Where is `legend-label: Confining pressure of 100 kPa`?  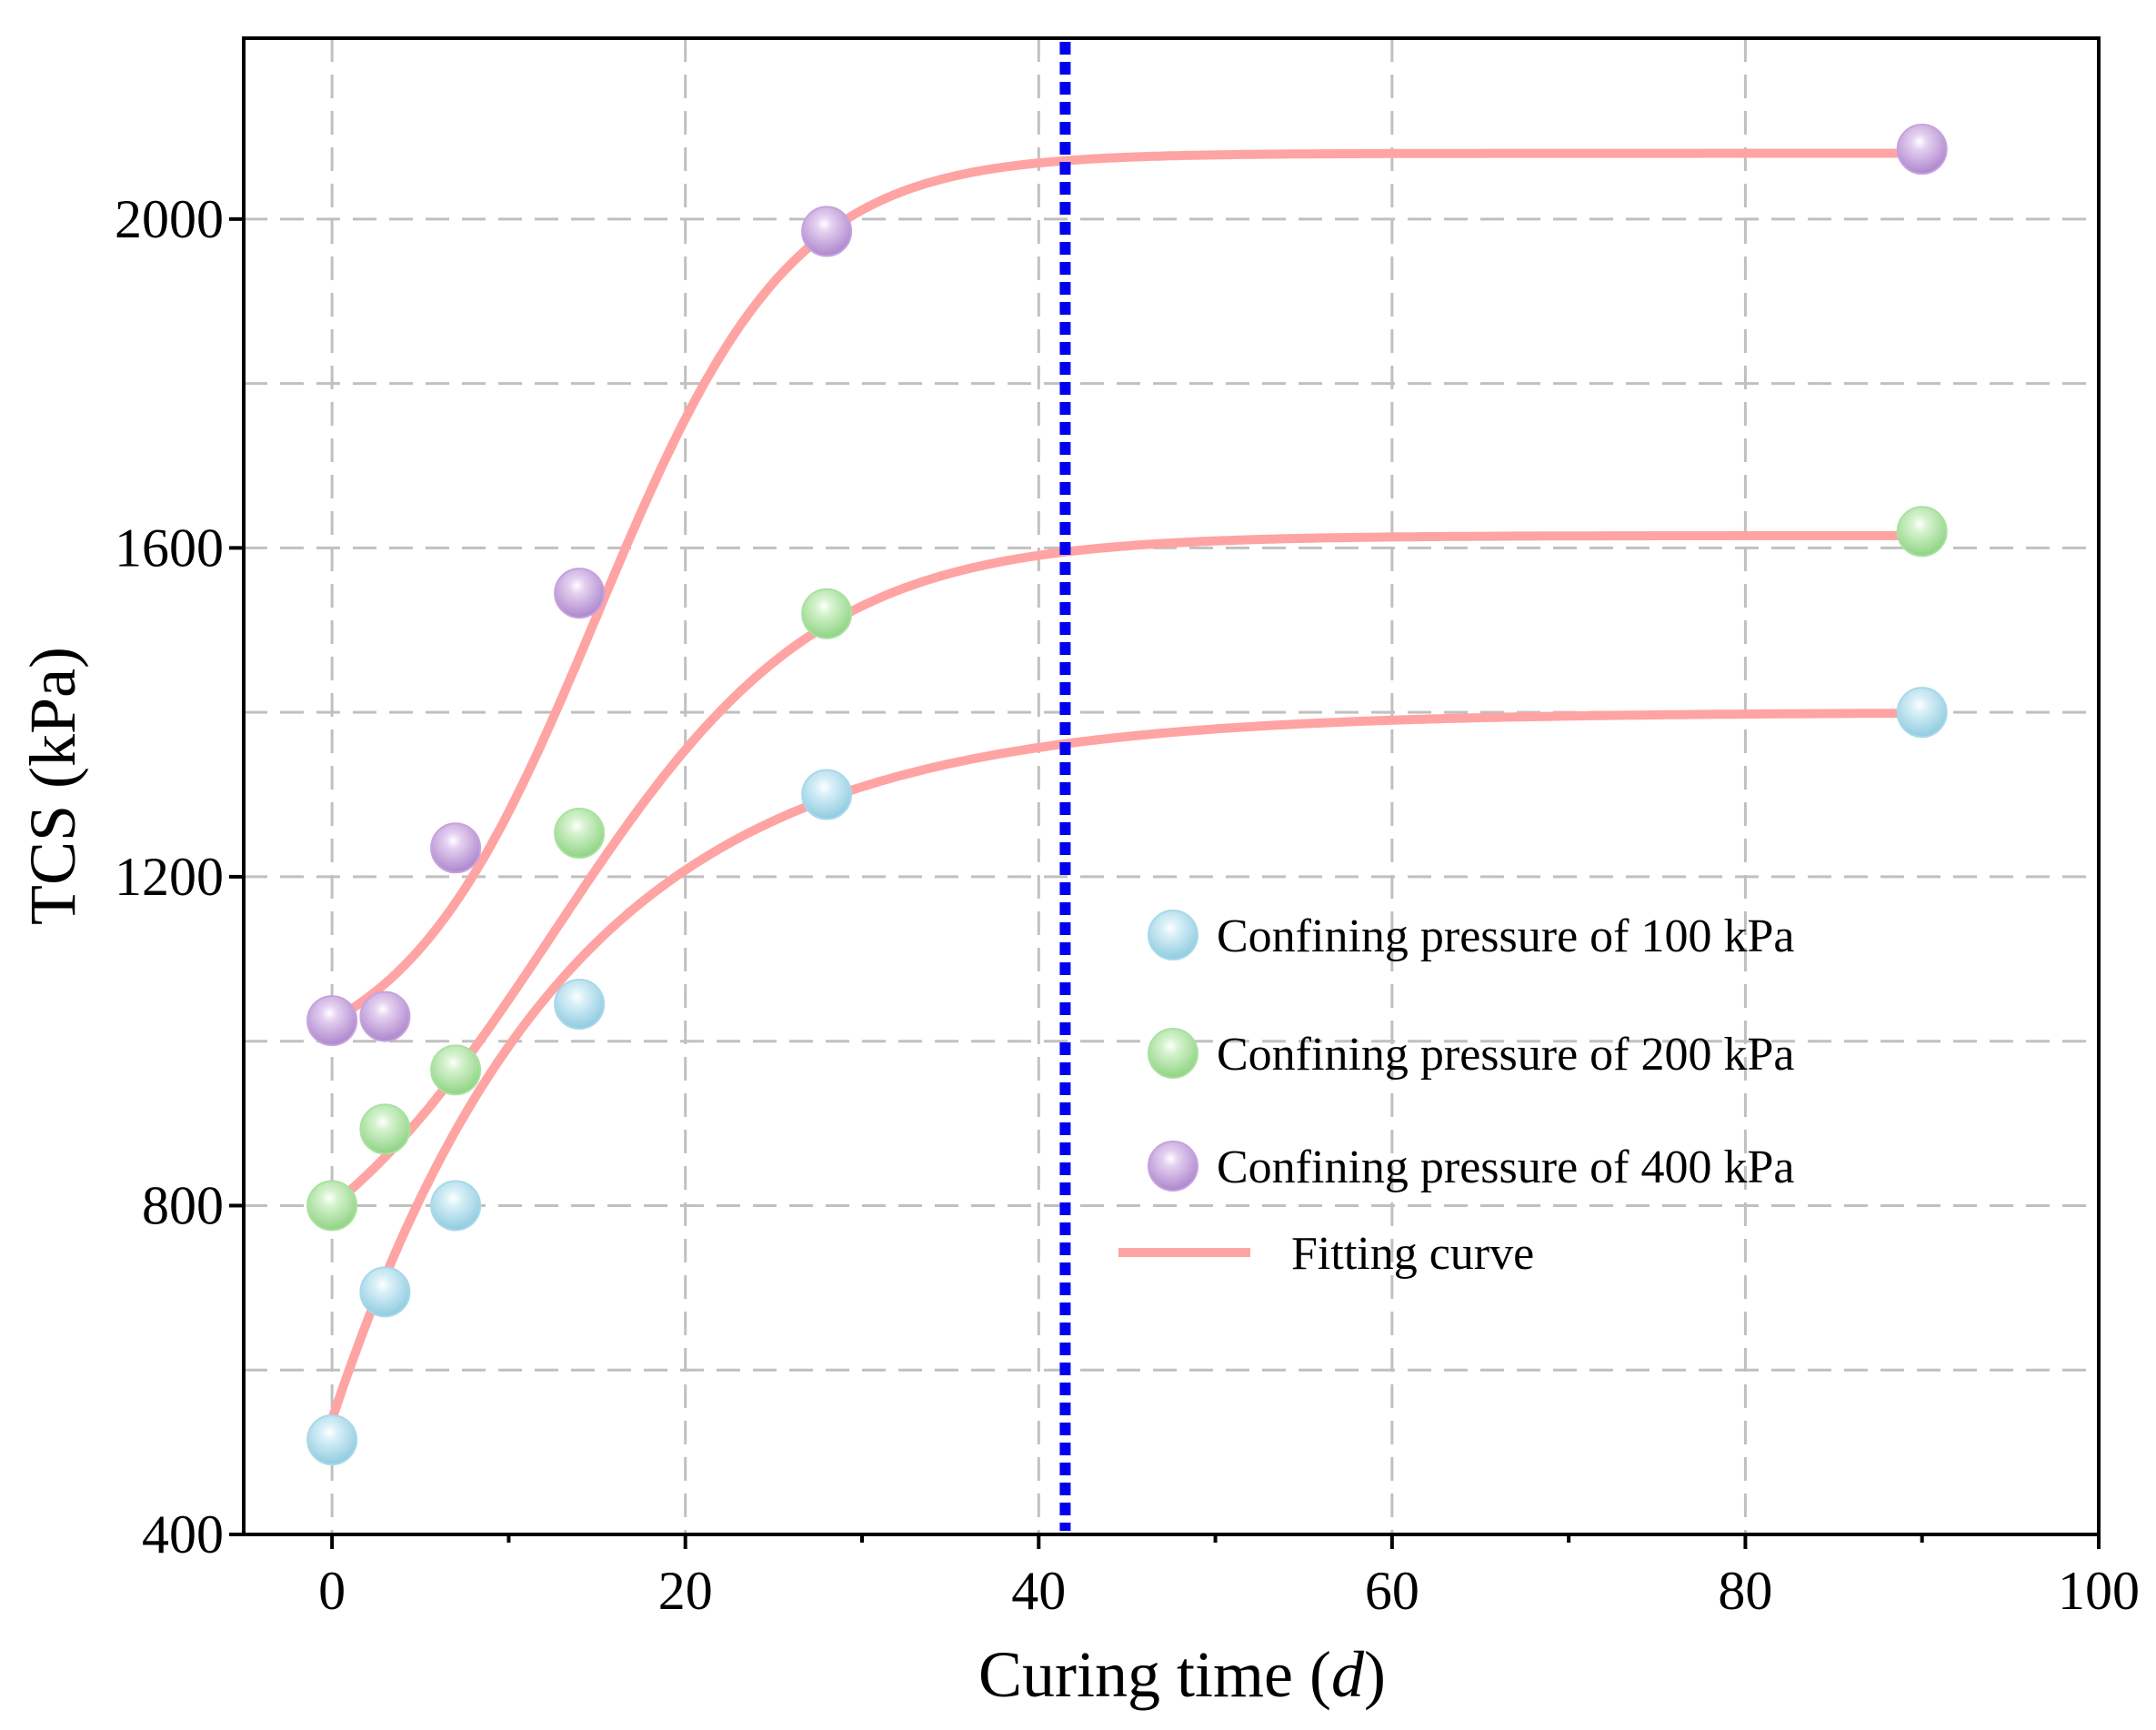 legend-label: Confining pressure of 100 kPa is located at coordinates (1505, 936).